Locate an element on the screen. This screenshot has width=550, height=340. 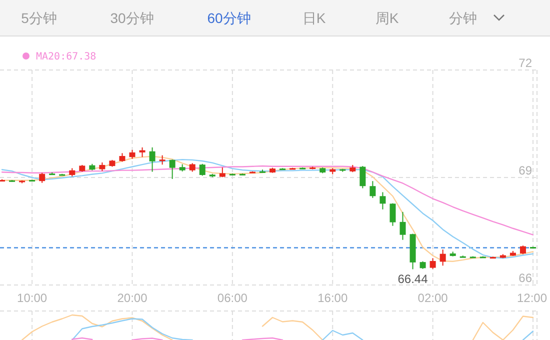
x-tick-label: 06:00 is located at coordinates (232, 298).